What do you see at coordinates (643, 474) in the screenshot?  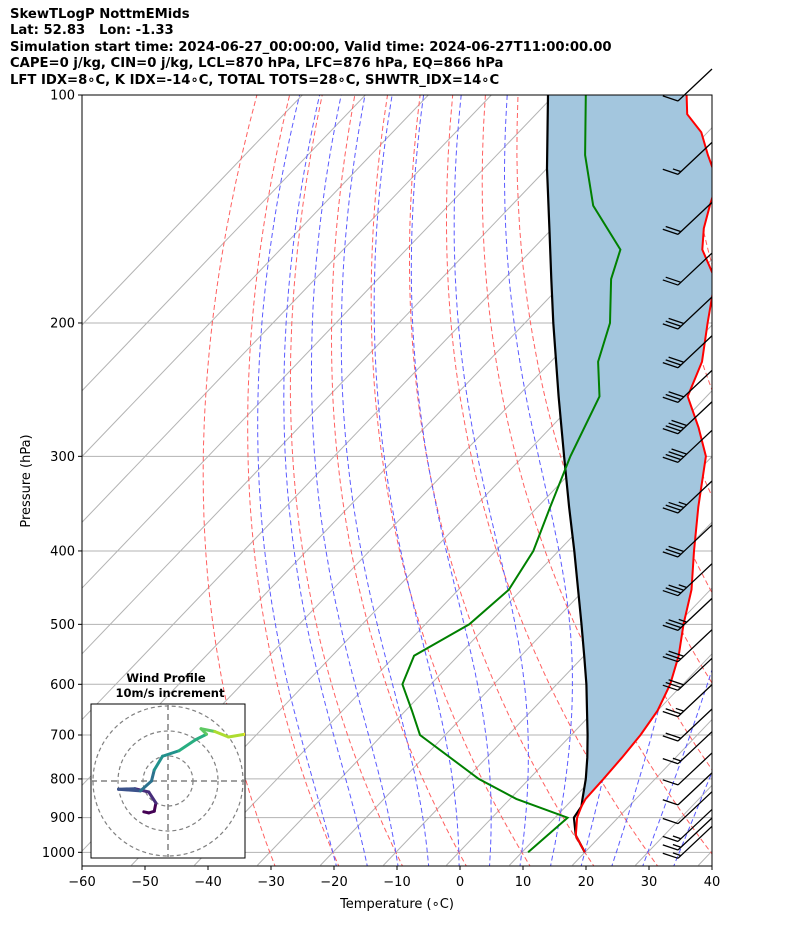 I see `temperature-line` at bounding box center [643, 474].